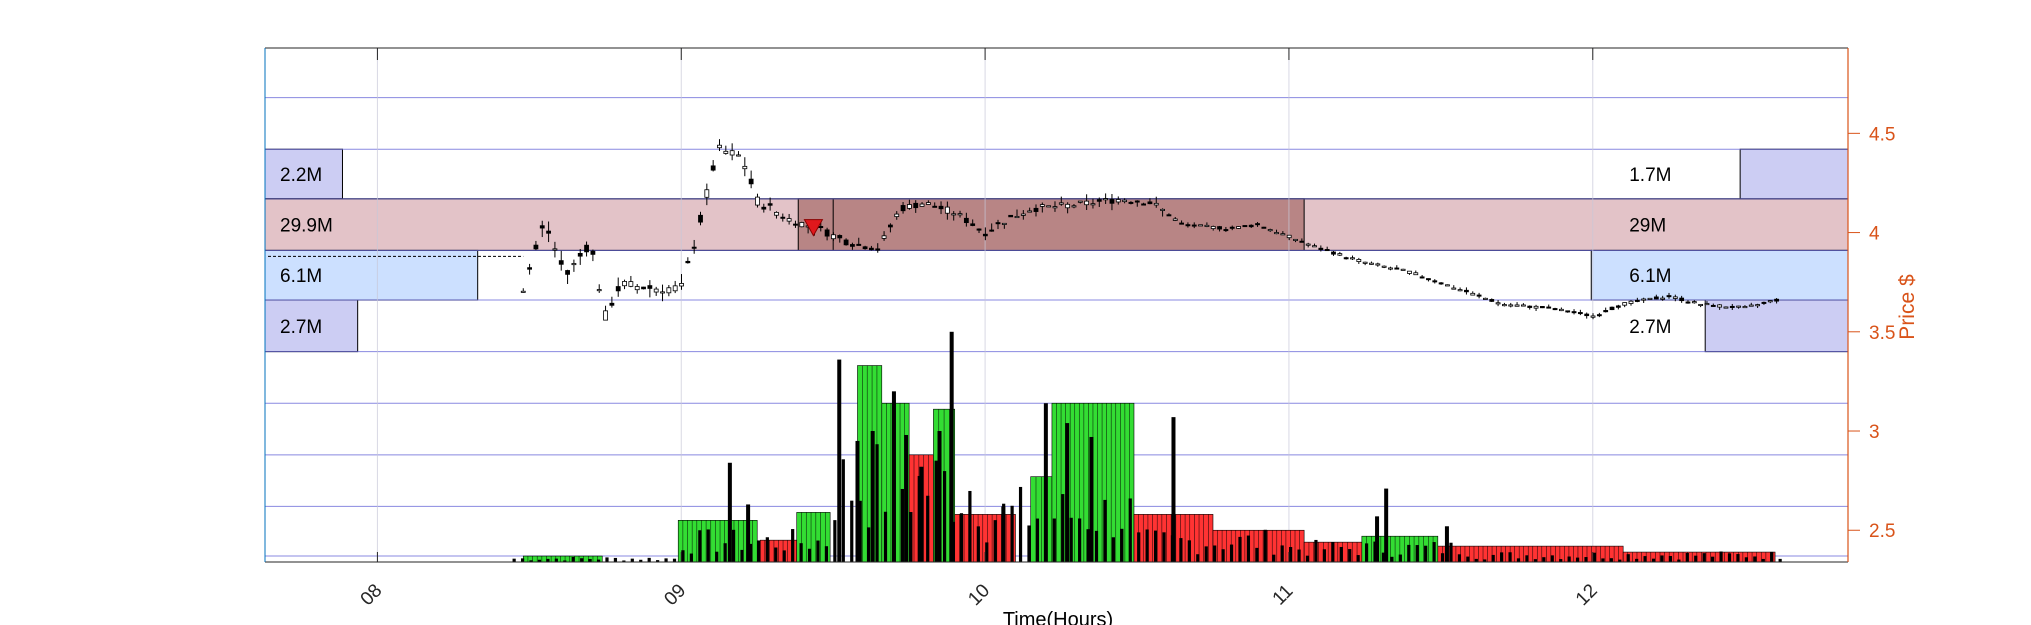 This screenshot has height=625, width=2031. I want to click on volume-band-label-left-2: 6.1M, so click(301, 276).